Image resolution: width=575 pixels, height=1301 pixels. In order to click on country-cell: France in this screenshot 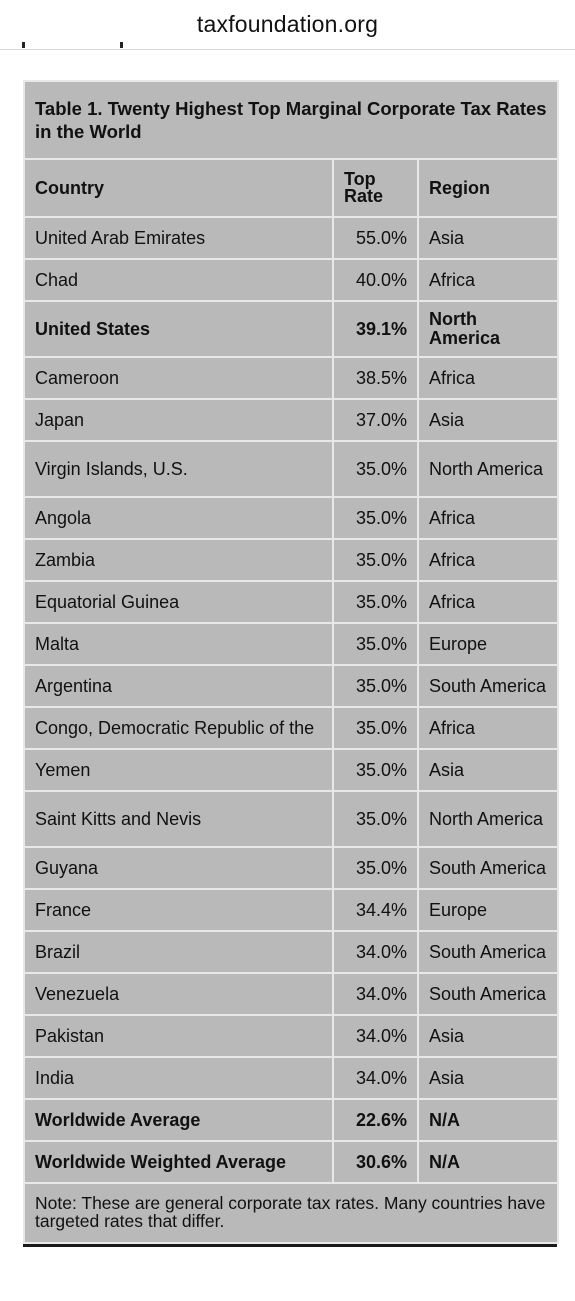, I will do `click(178, 910)`.